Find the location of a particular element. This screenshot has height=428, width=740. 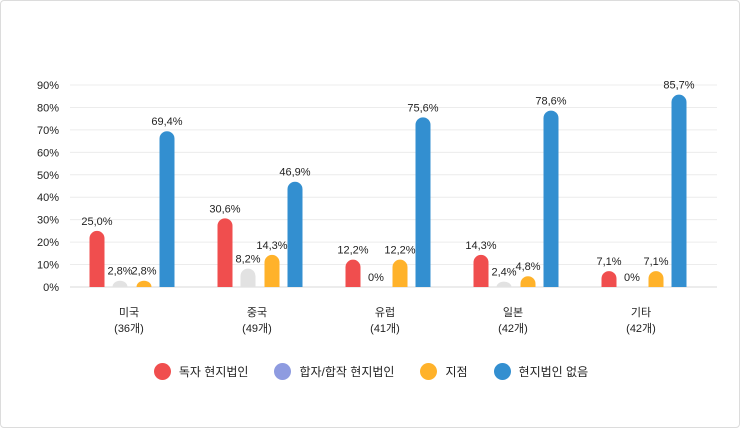

legend-label: 합자/합작 현지법인 is located at coordinates (347, 372).